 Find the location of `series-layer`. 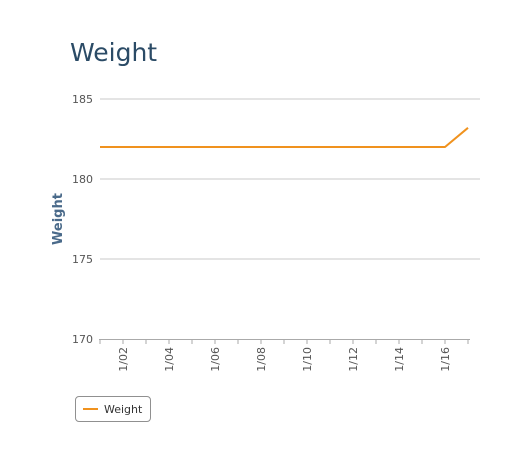

series-layer is located at coordinates (284, 137).